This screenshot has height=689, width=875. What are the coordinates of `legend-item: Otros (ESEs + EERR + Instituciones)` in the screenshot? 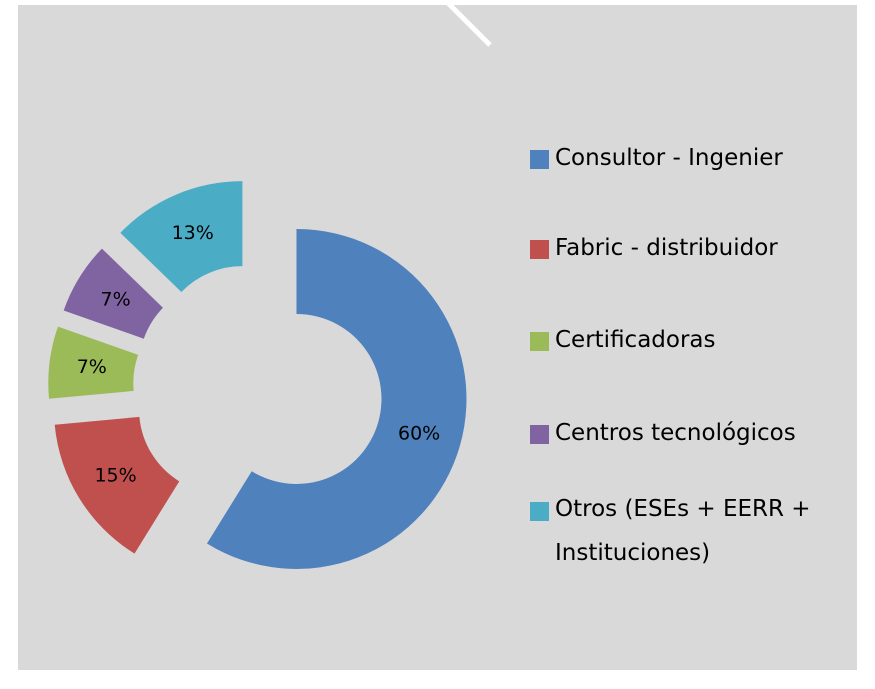 It's located at (680, 535).